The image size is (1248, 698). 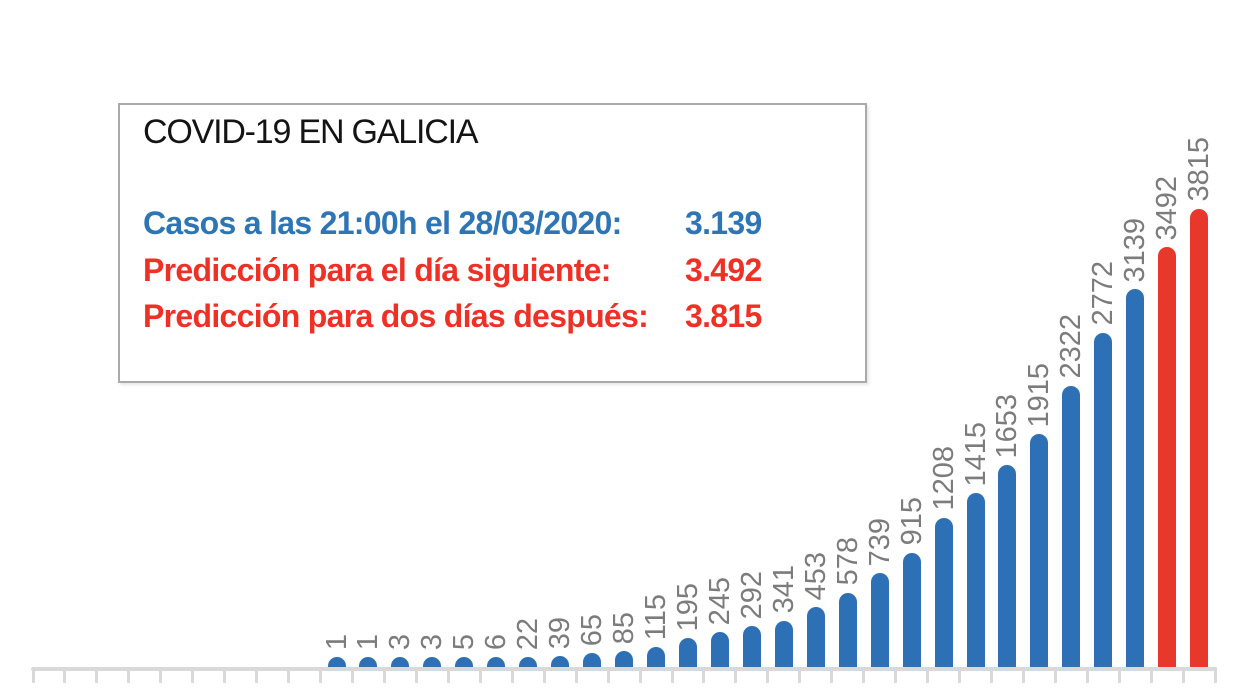 I want to click on bar-value-label: 195, so click(x=687, y=606).